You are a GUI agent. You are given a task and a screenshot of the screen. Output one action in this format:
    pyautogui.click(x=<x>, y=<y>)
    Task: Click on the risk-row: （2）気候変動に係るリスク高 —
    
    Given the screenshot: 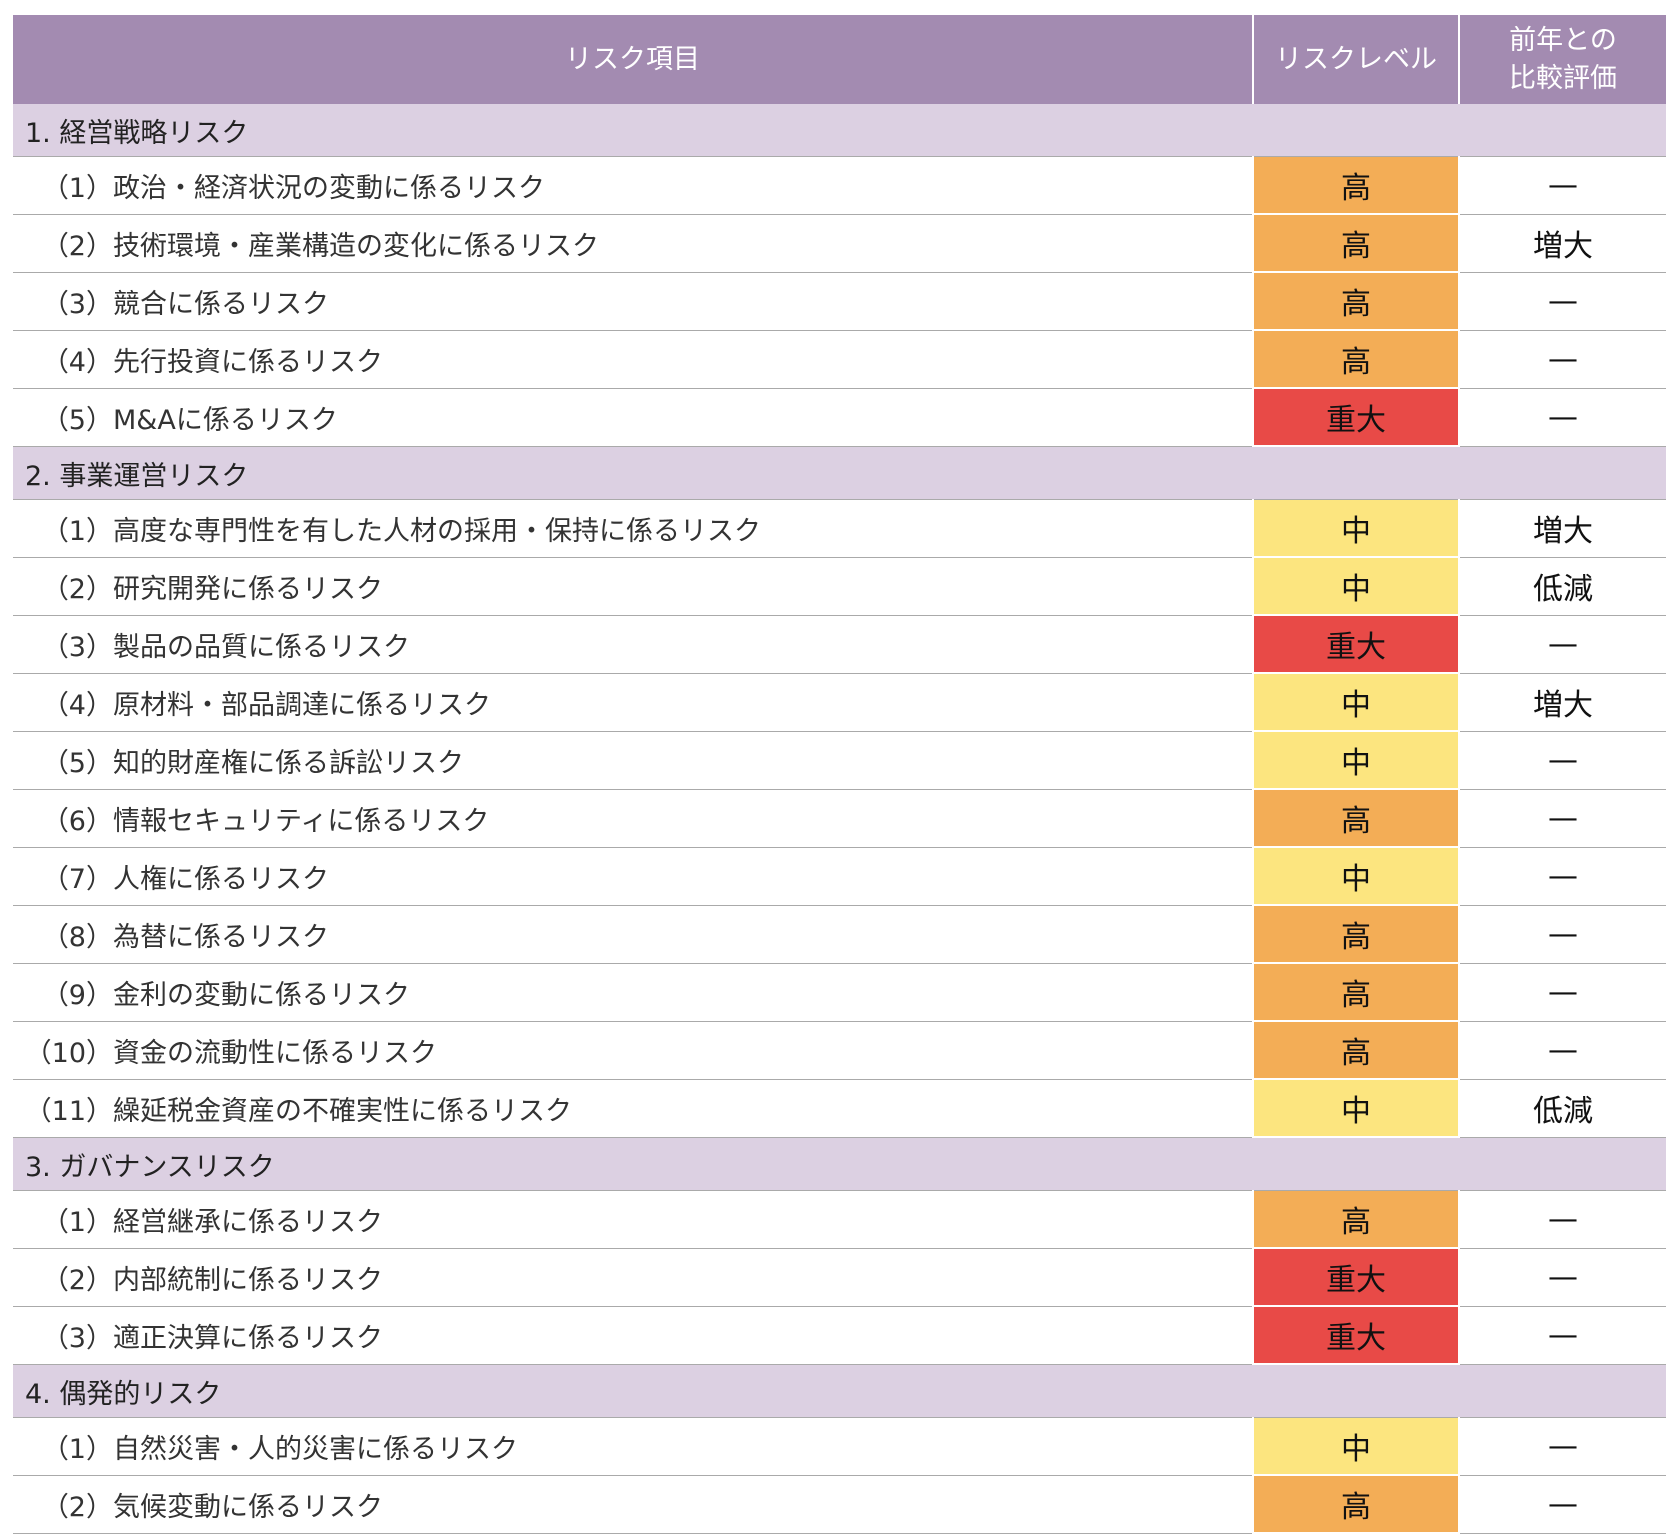 What is the action you would take?
    pyautogui.click(x=839, y=1504)
    